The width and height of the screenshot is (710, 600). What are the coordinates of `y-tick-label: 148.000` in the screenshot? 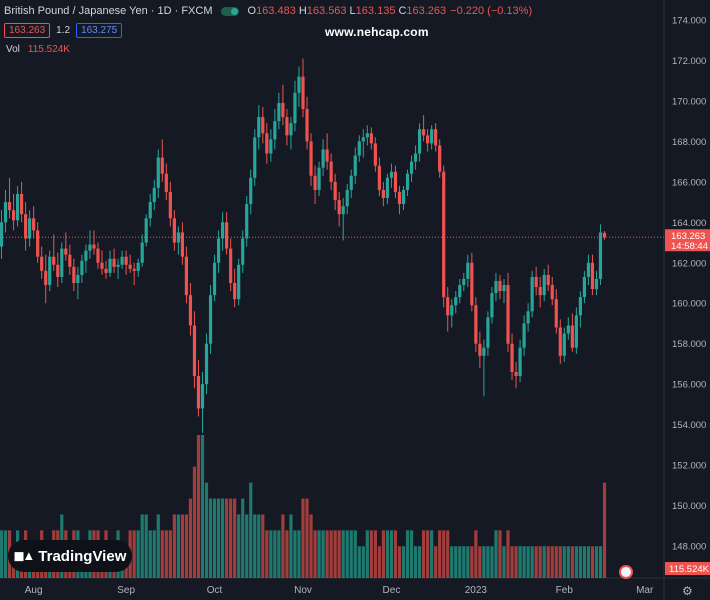 It's located at (689, 547).